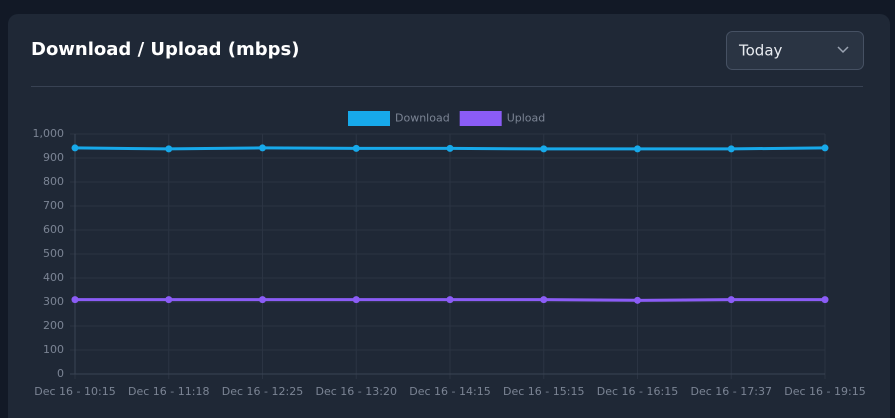  I want to click on dropdown-value: Today, so click(760, 51).